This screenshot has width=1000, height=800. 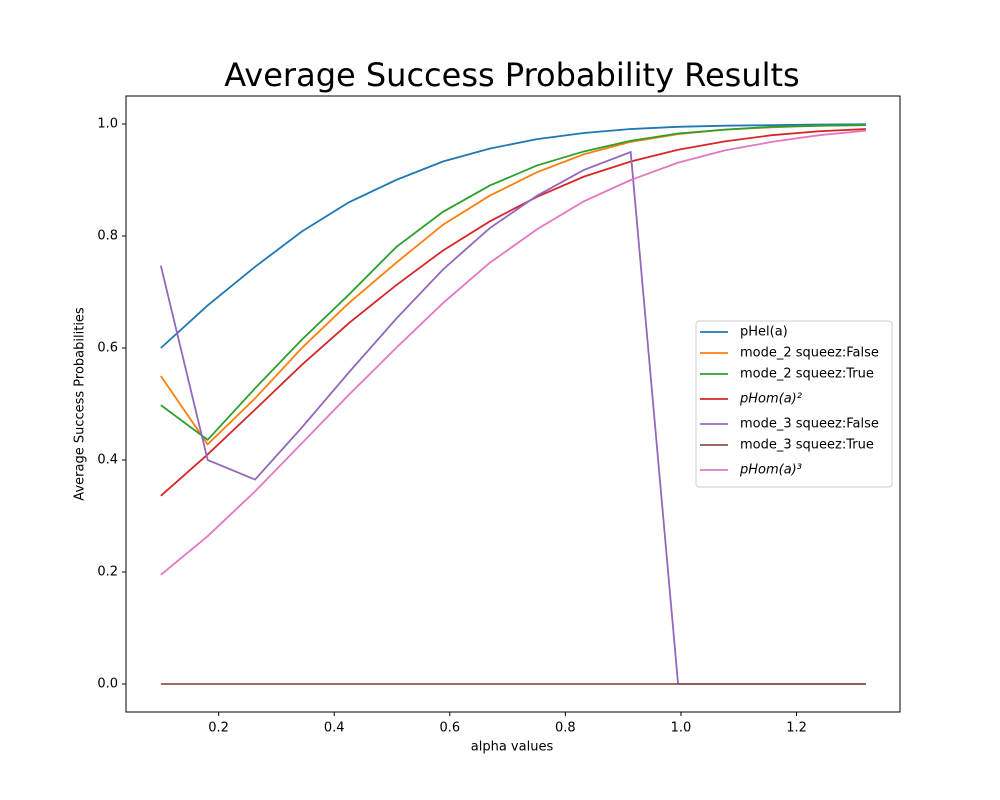 I want to click on legend-label: pHom(a)², so click(x=770, y=399).